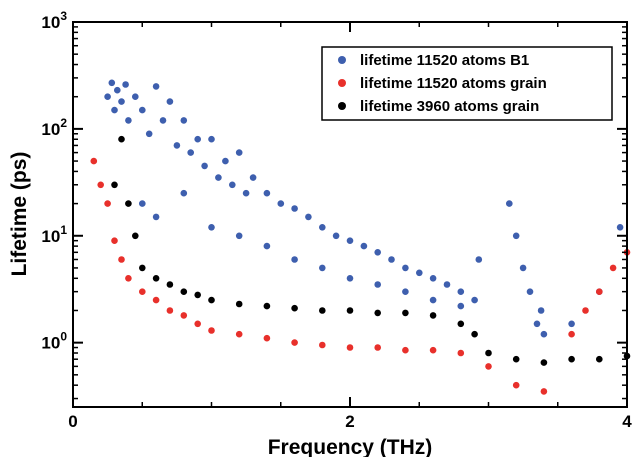 The height and width of the screenshot is (457, 632). I want to click on x-tick-label-1: 2, so click(349, 421).